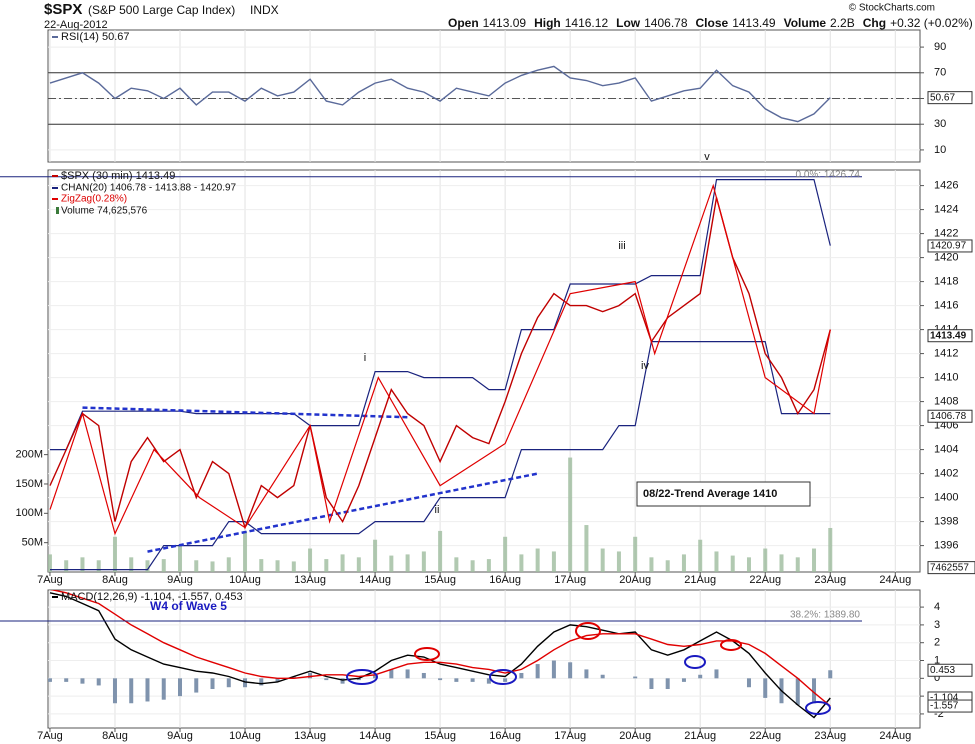 The image size is (975, 744). Describe the element at coordinates (115, 580) in the screenshot. I see `x-tick-label: 8Aug` at that location.